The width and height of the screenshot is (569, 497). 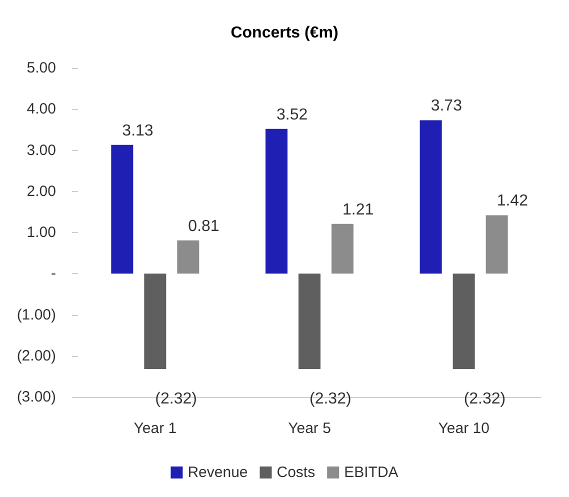 I want to click on y-tick-label: 5.00, so click(x=41, y=68).